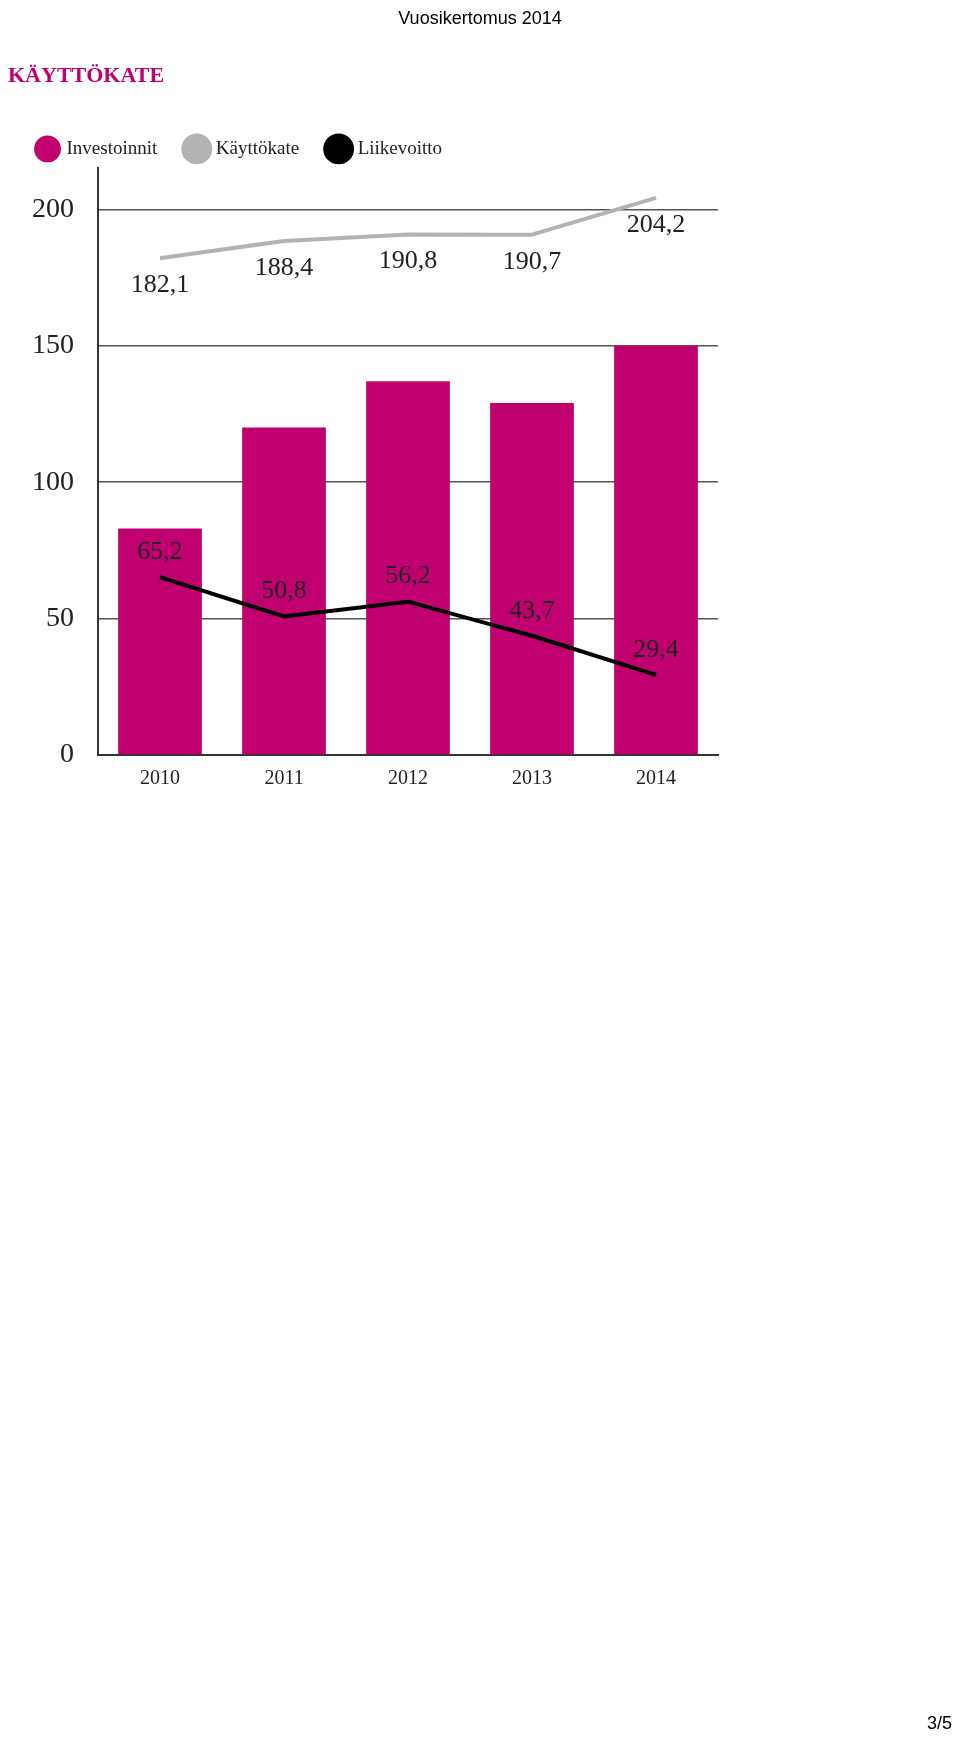  Describe the element at coordinates (939, 1723) in the screenshot. I see `text: 3/5` at that location.